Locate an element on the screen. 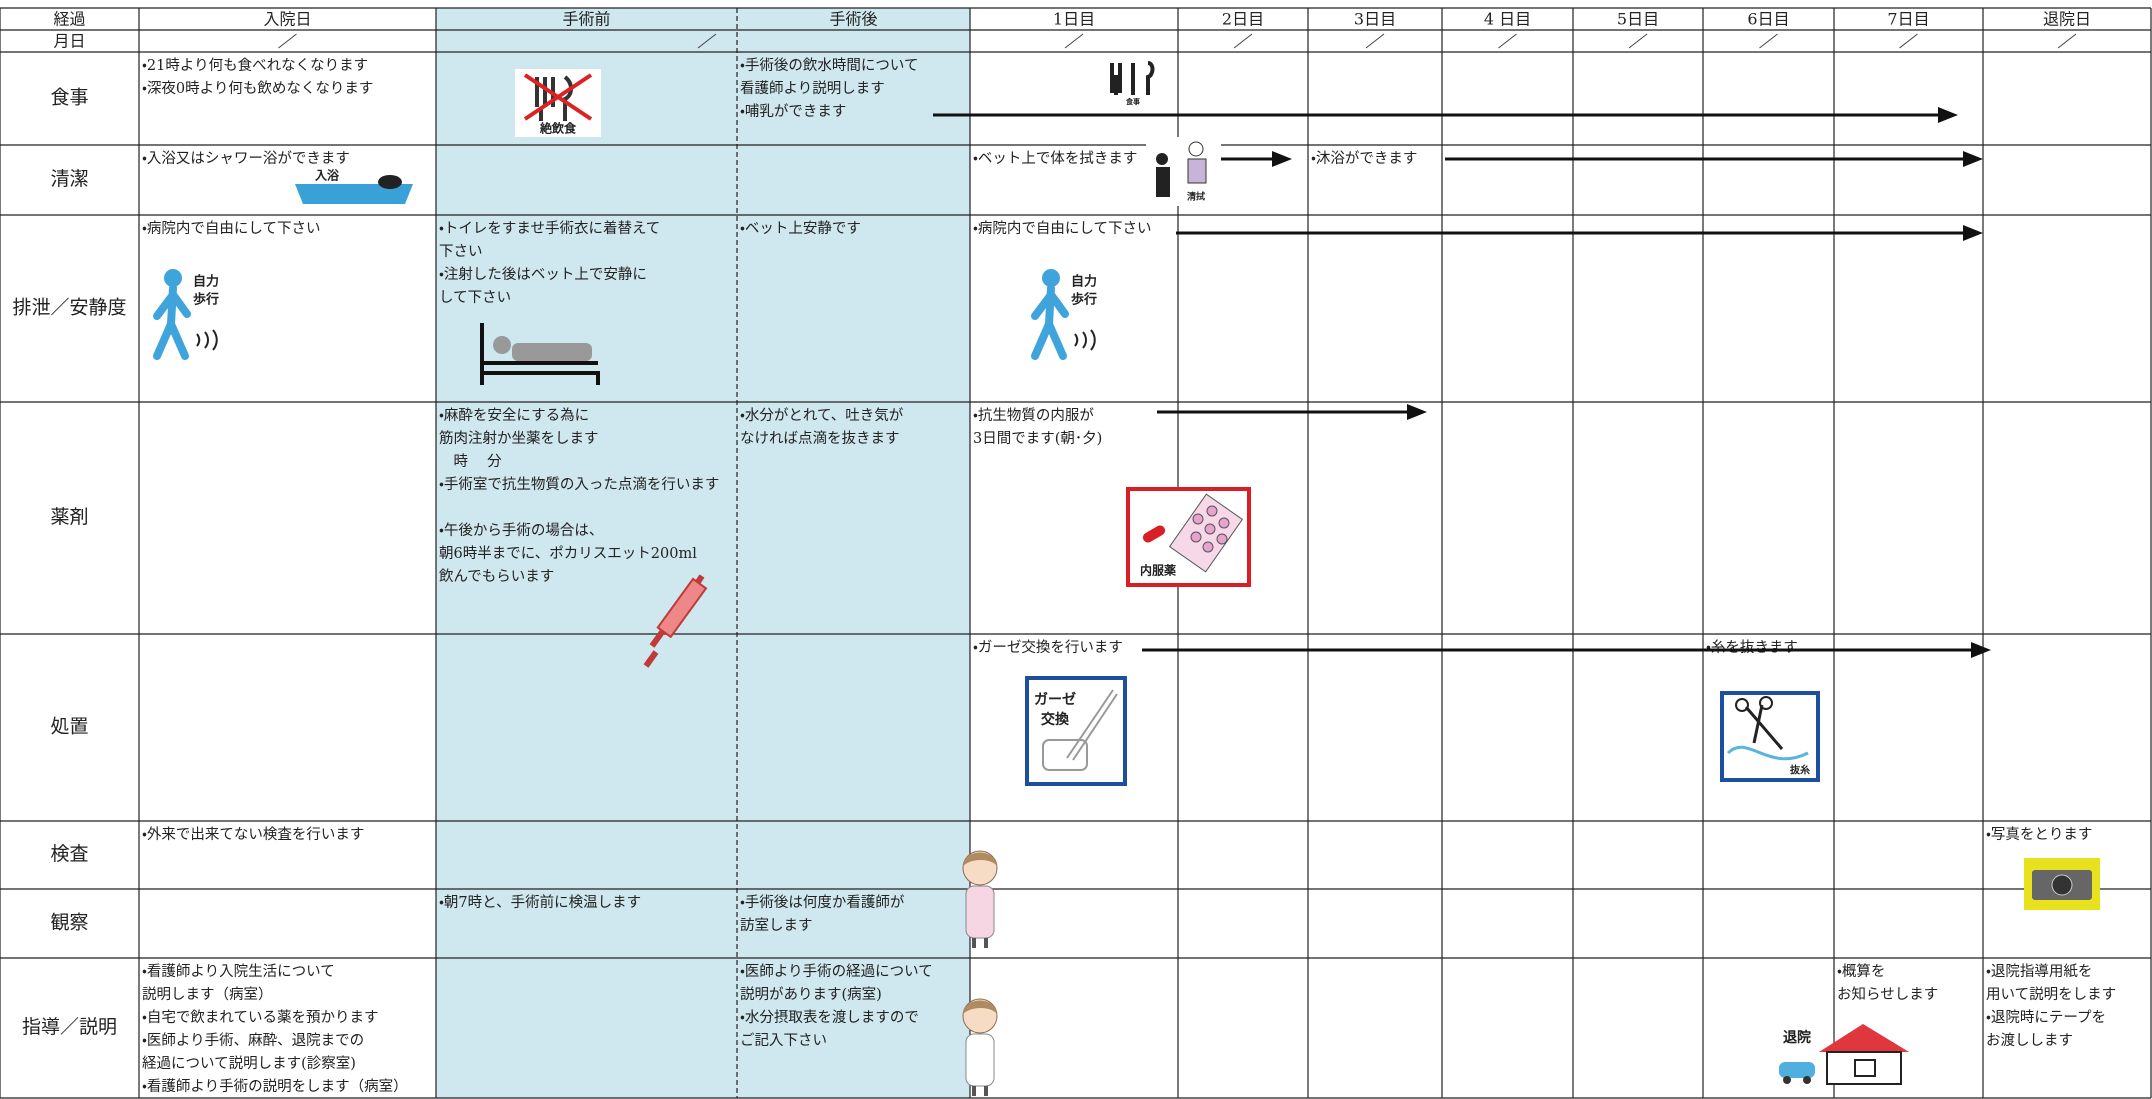 The width and height of the screenshot is (2152, 1099). month-label: 月日 is located at coordinates (69, 41).